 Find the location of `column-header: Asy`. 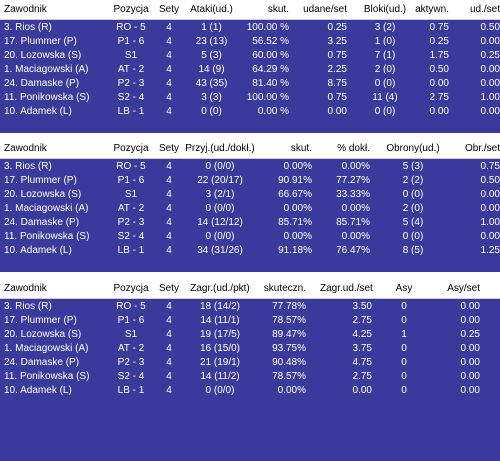

column-header: Asy is located at coordinates (404, 288).